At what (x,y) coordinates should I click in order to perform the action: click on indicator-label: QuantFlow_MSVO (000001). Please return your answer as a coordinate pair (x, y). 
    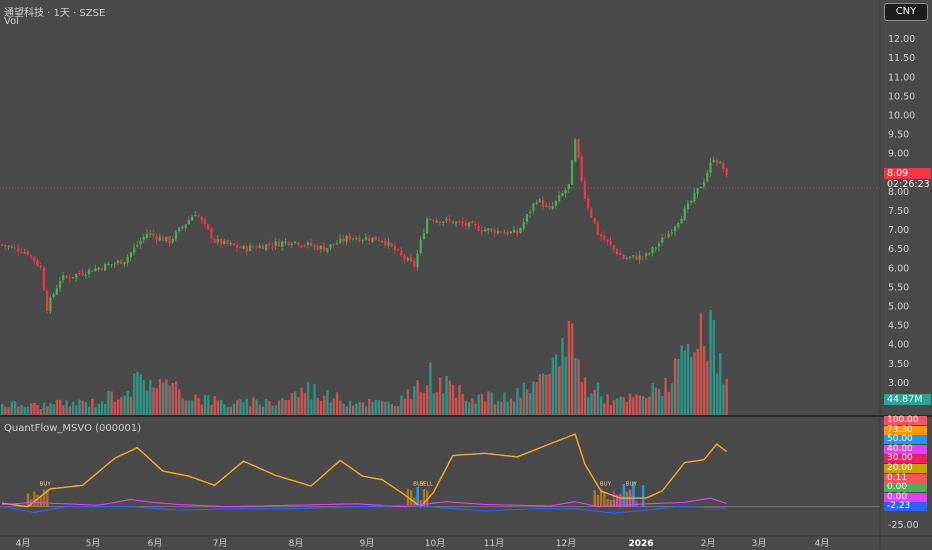
    Looking at the image, I should click on (73, 428).